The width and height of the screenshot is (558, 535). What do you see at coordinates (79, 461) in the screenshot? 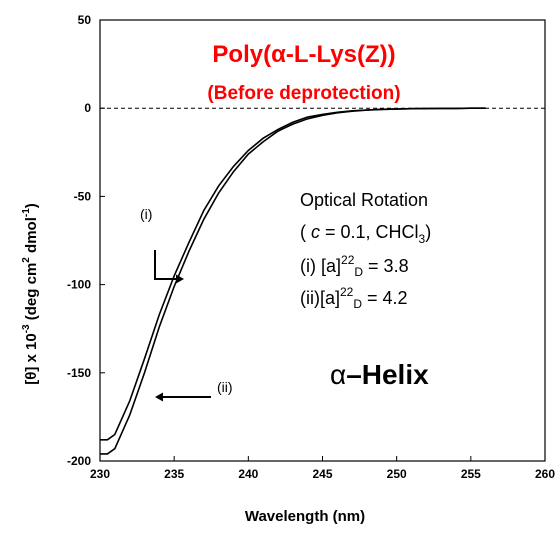
I see `y-tick-label: -200` at bounding box center [79, 461].